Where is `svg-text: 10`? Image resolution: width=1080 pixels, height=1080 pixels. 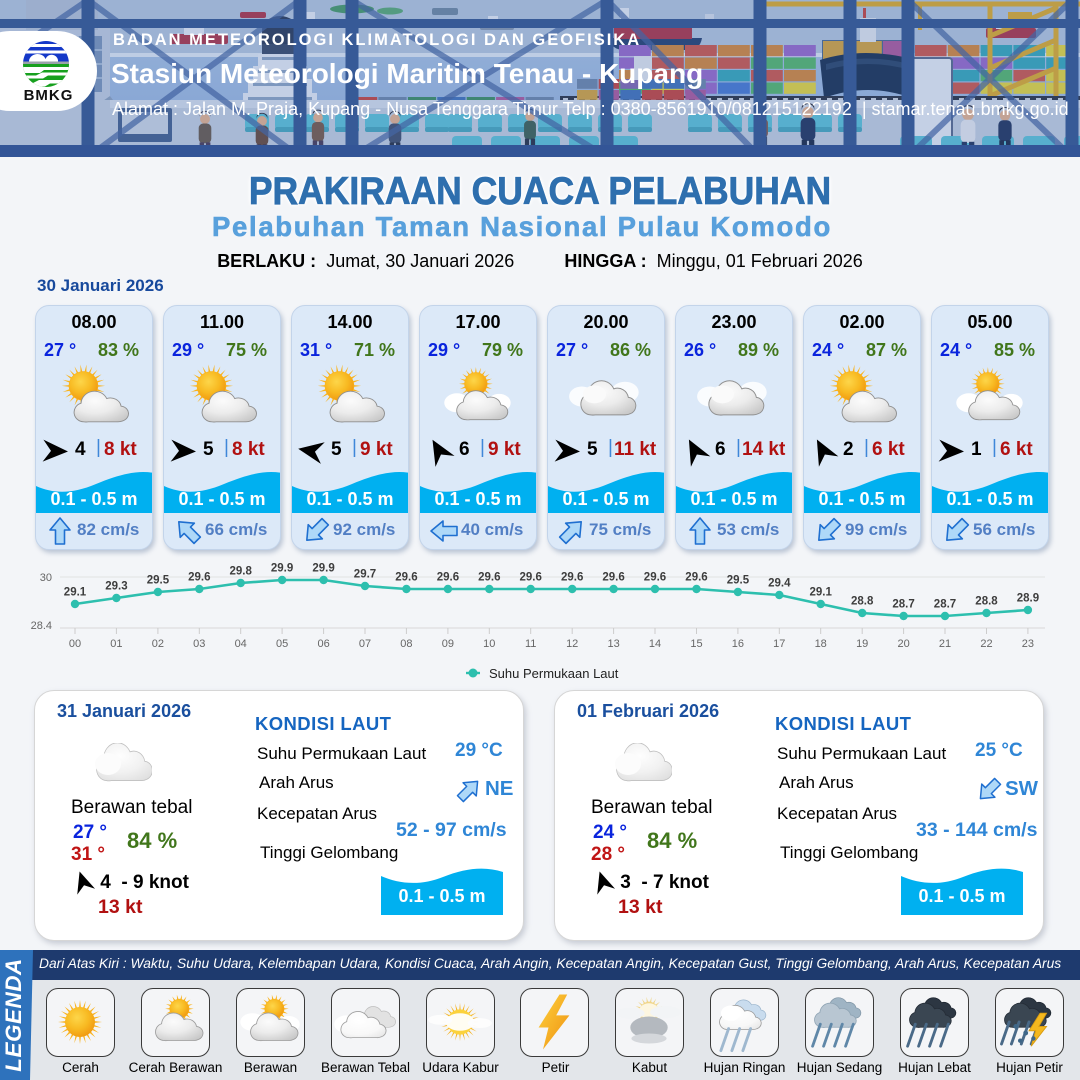
svg-text: 10 is located at coordinates (489, 644).